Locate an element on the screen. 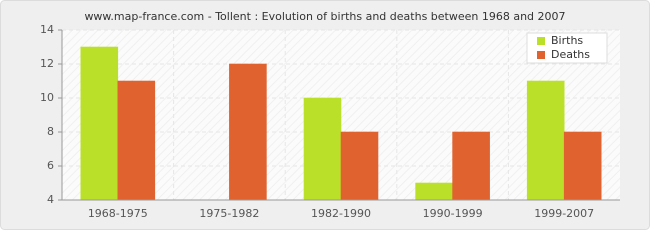 This screenshot has height=240, width=650. x-tick-label: 1999-2007 is located at coordinates (564, 213).